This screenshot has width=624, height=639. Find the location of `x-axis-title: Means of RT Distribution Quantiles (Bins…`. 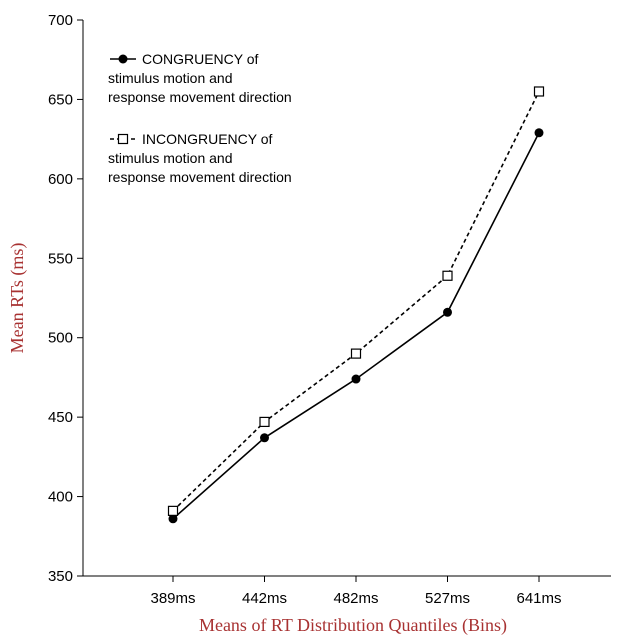

x-axis-title: Means of RT Distribution Quantiles (Bins… is located at coordinates (353, 625).